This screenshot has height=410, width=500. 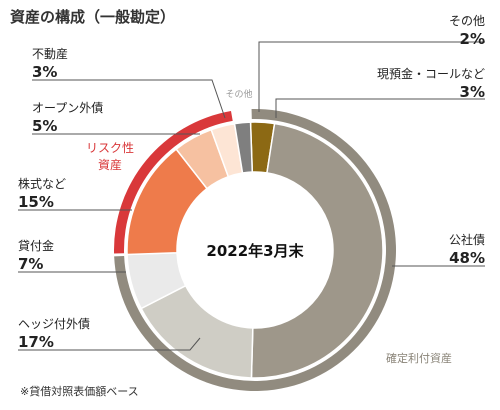 I want to click on slice-value-label-7: 2%, so click(x=472, y=39).